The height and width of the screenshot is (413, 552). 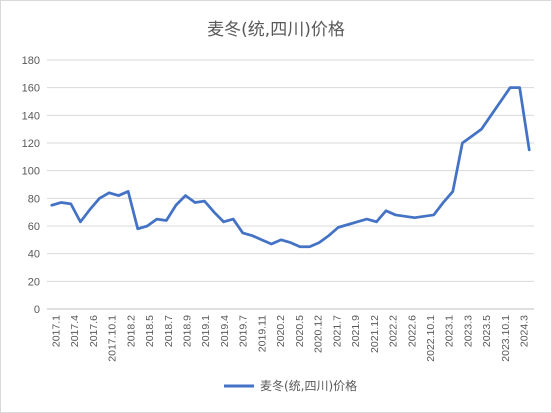 What do you see at coordinates (337, 331) in the screenshot?
I see `x-tick-label: 2021.7` at bounding box center [337, 331].